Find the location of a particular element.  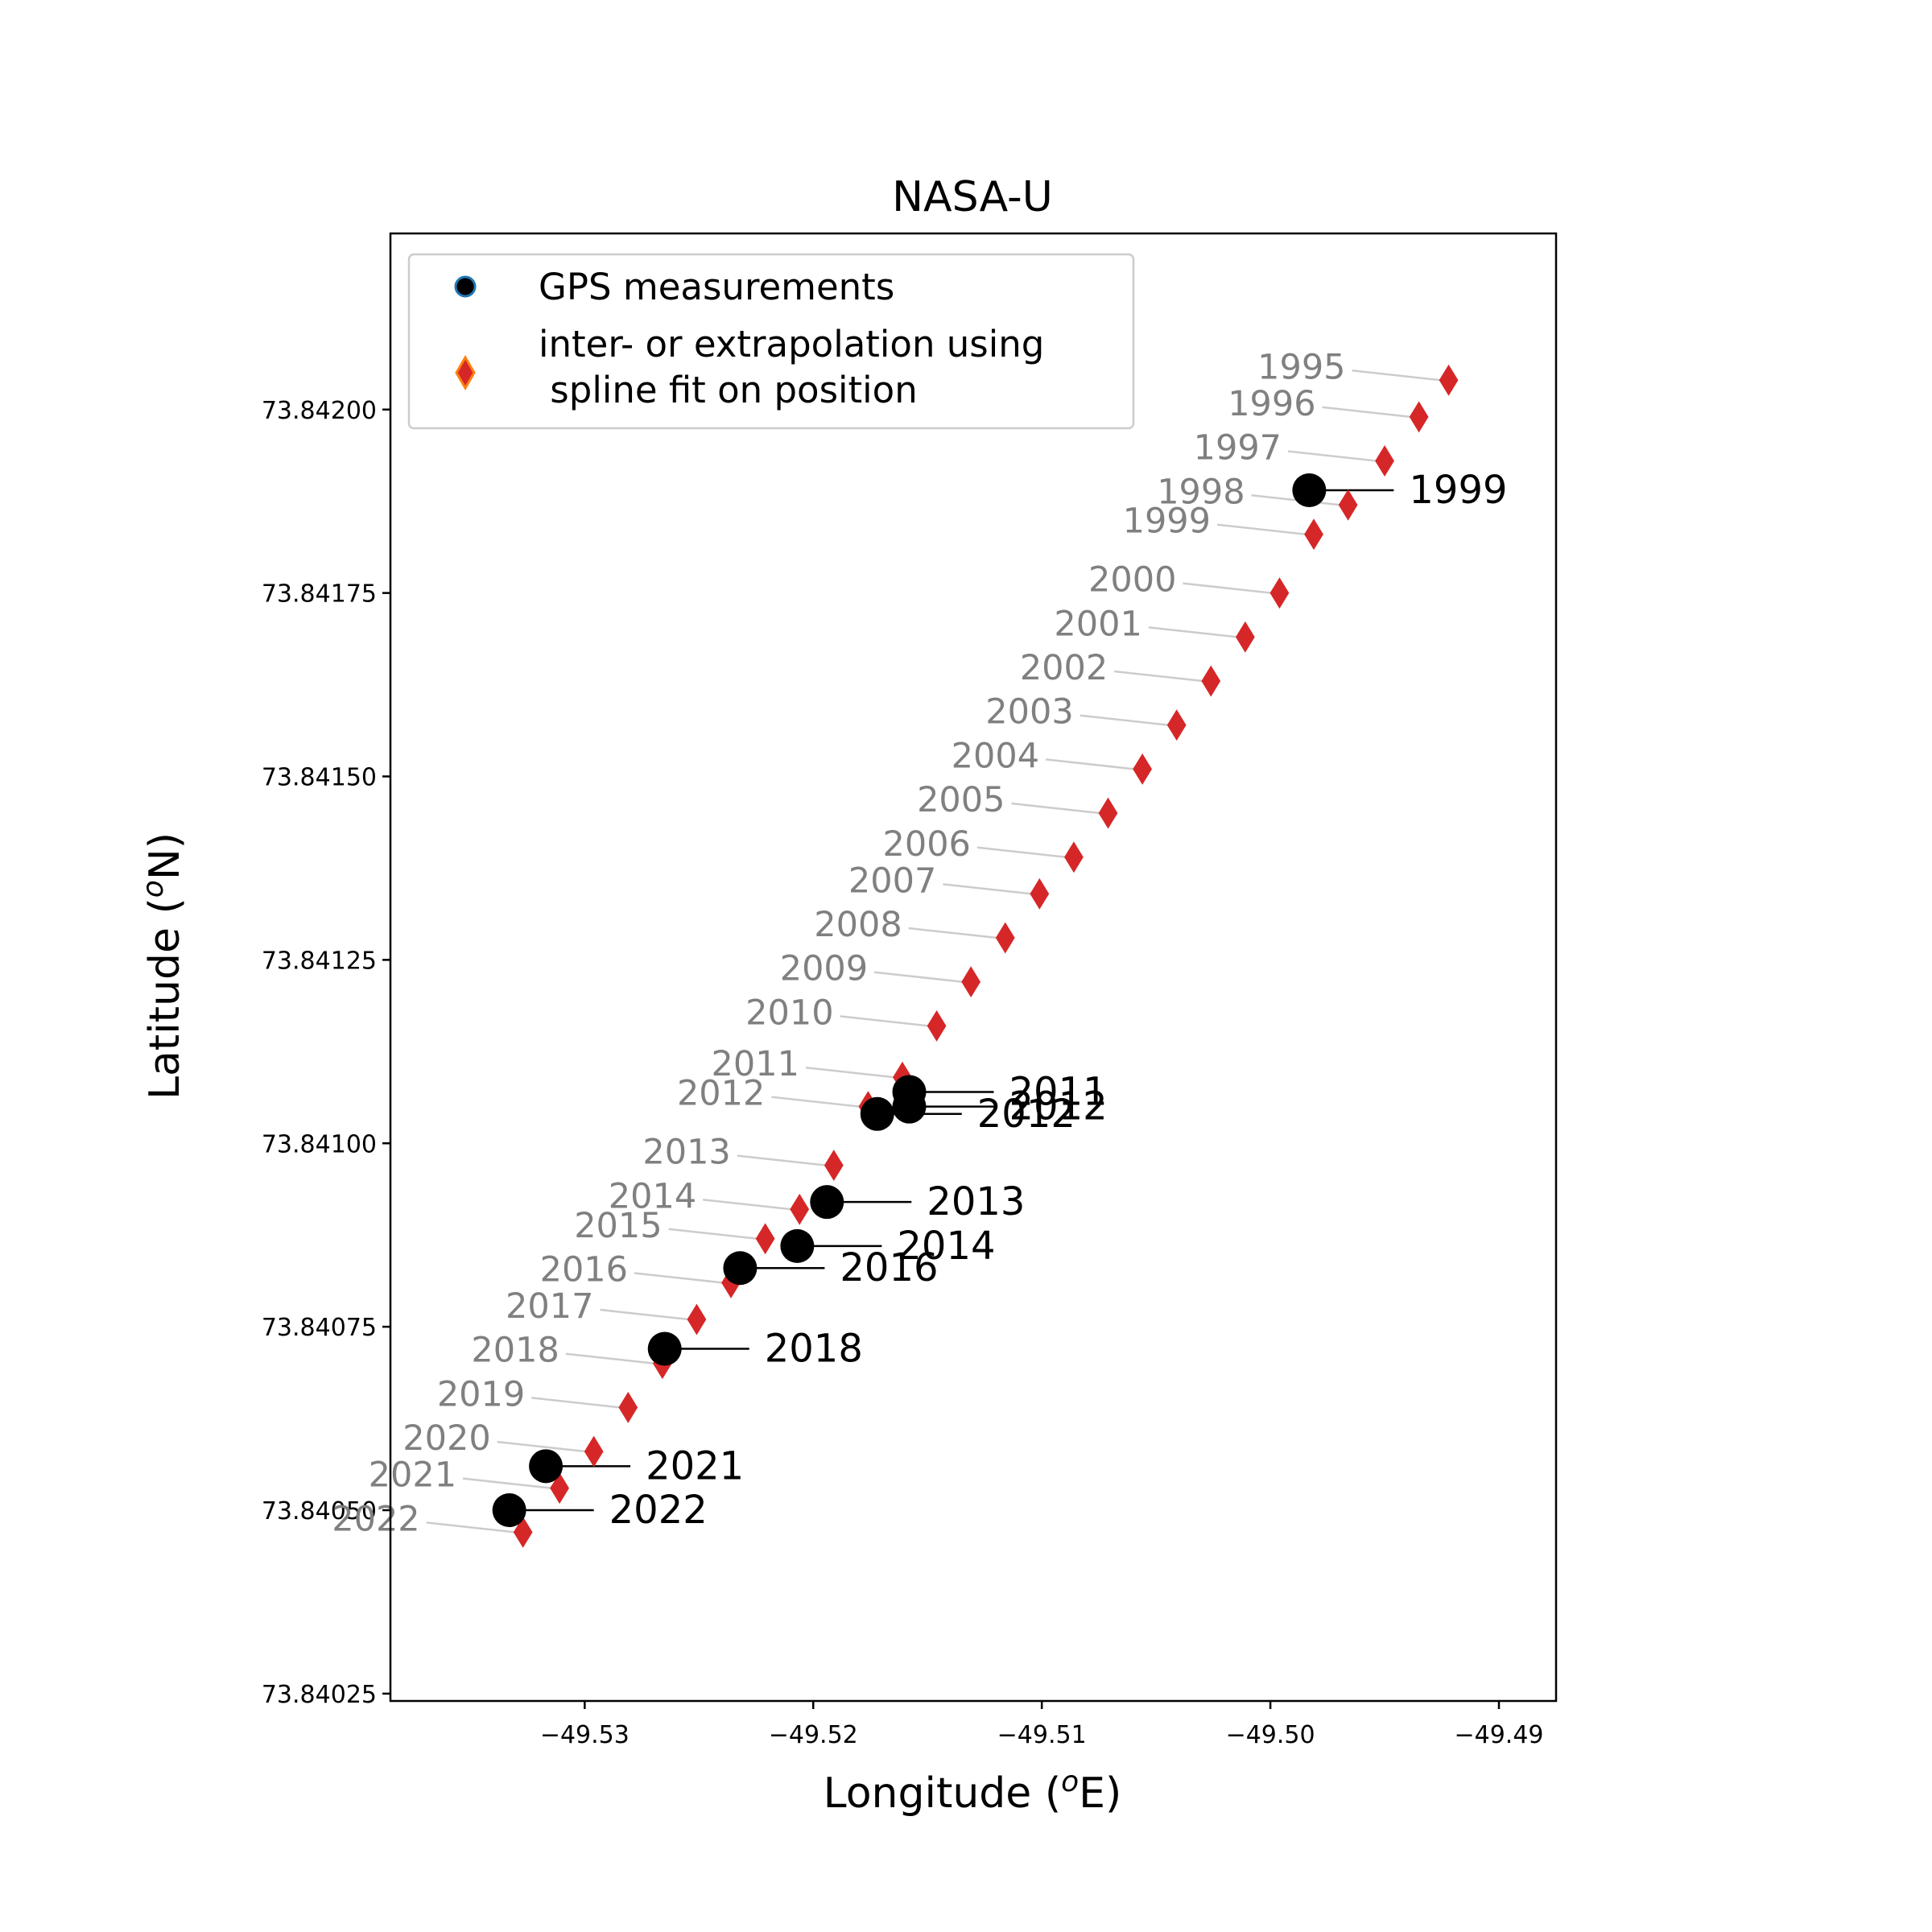

interp-year-label: 2018 is located at coordinates (515, 1351).